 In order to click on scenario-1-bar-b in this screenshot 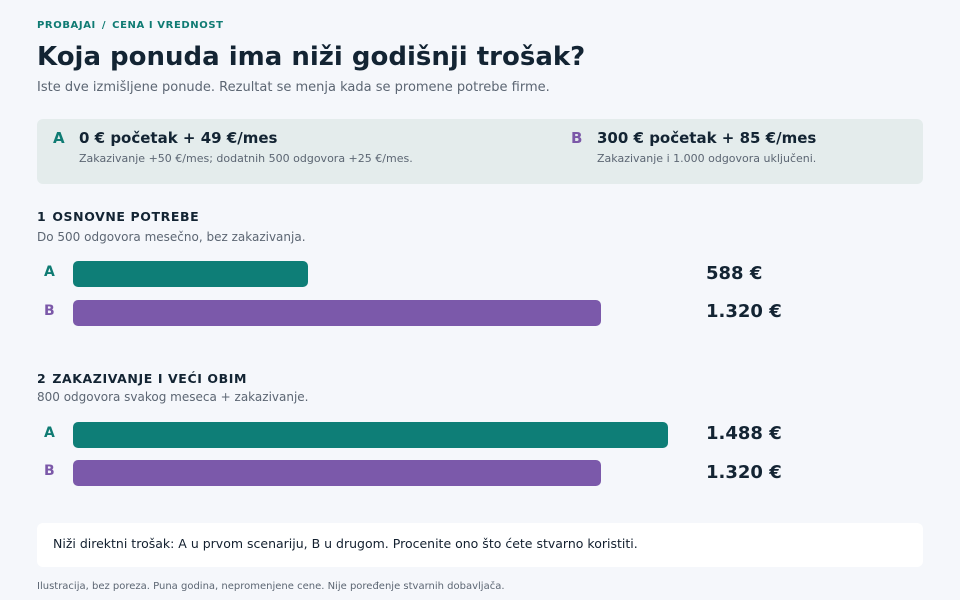, I will do `click(337, 313)`.